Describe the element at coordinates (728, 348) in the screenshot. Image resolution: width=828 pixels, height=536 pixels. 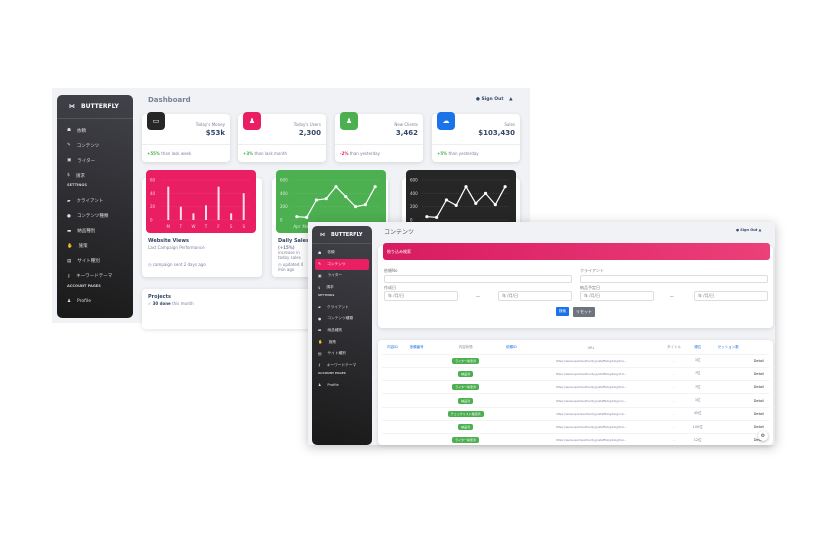
I see `column-header: セッション数` at that location.